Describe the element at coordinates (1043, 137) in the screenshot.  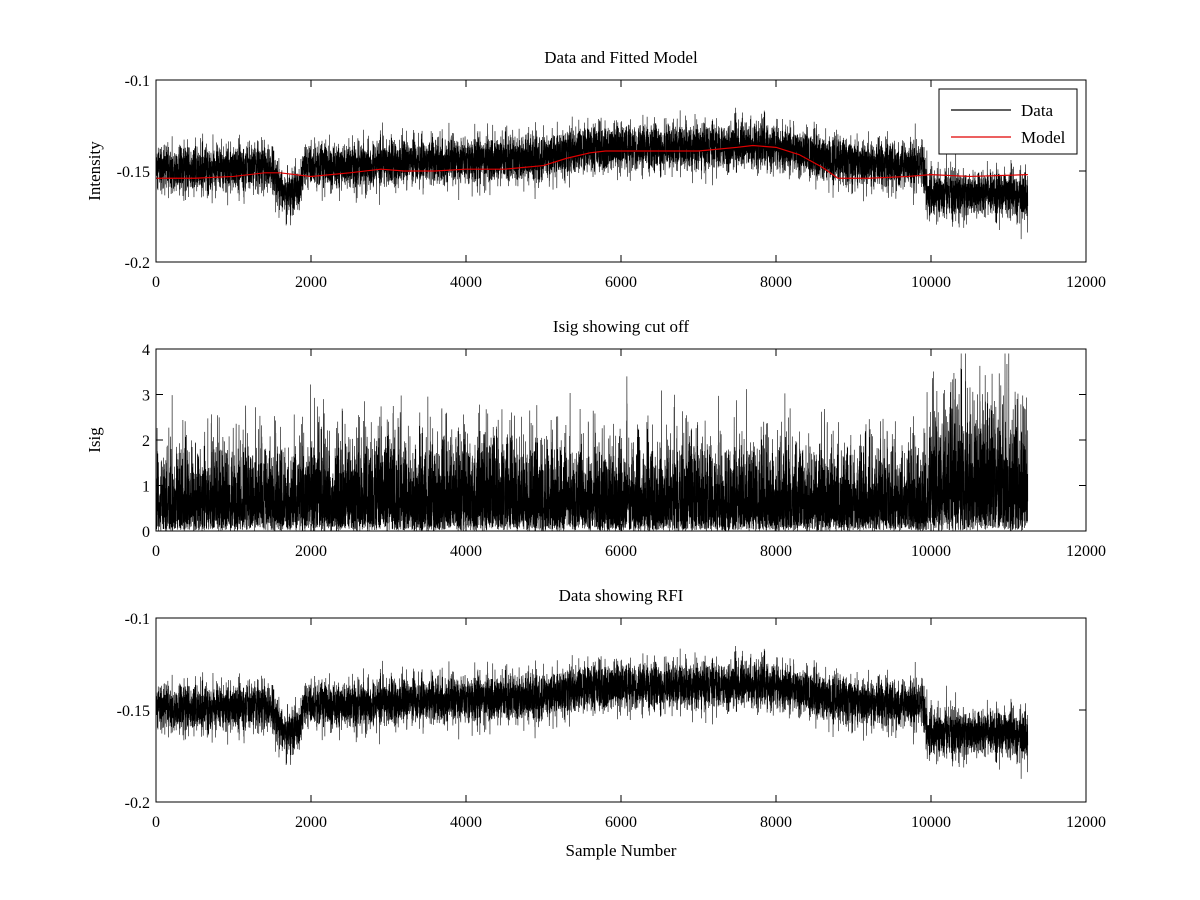
I see `legend-entry-model: Model` at that location.